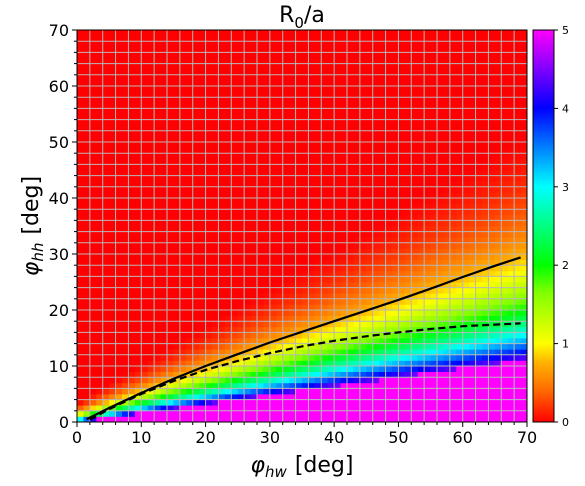 Image resolution: width=585 pixels, height=486 pixels. I want to click on y-tick-label: 50, so click(59, 142).